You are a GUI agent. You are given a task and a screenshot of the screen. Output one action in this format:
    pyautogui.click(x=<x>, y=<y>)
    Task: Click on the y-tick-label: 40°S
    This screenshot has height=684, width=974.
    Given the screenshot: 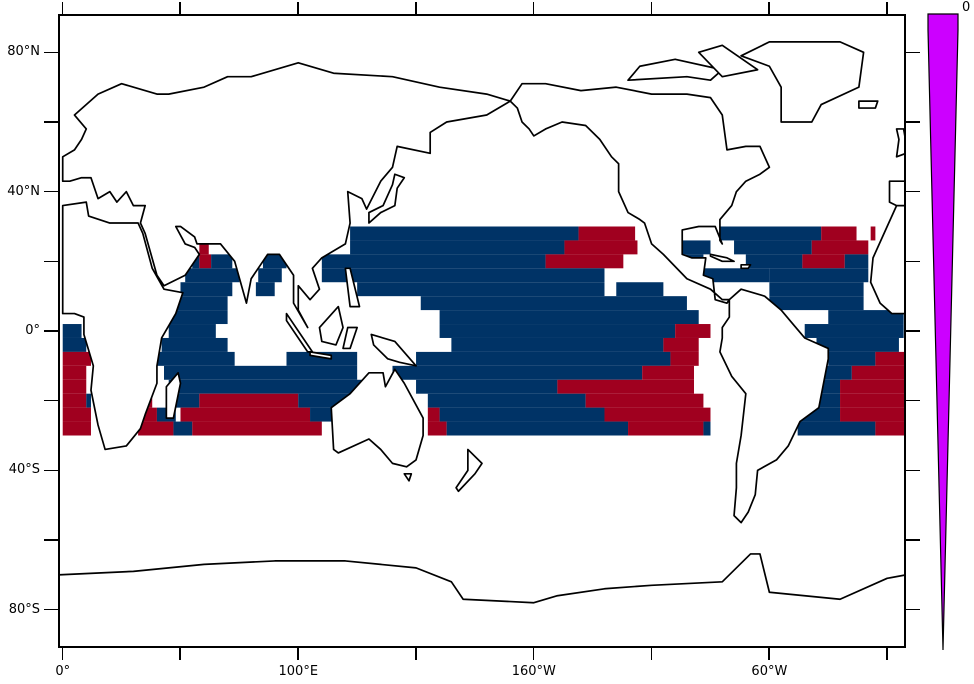 What is the action you would take?
    pyautogui.click(x=24, y=470)
    